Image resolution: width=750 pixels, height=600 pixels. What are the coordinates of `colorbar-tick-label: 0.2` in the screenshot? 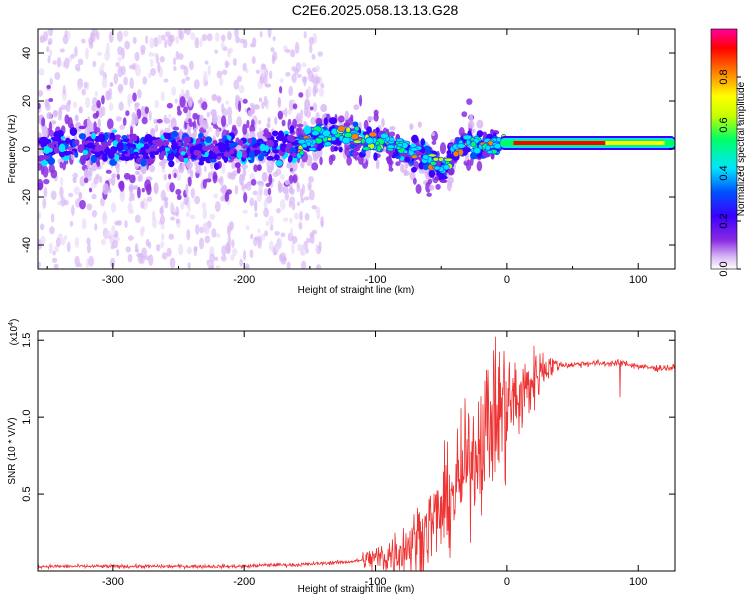 It's located at (724, 220).